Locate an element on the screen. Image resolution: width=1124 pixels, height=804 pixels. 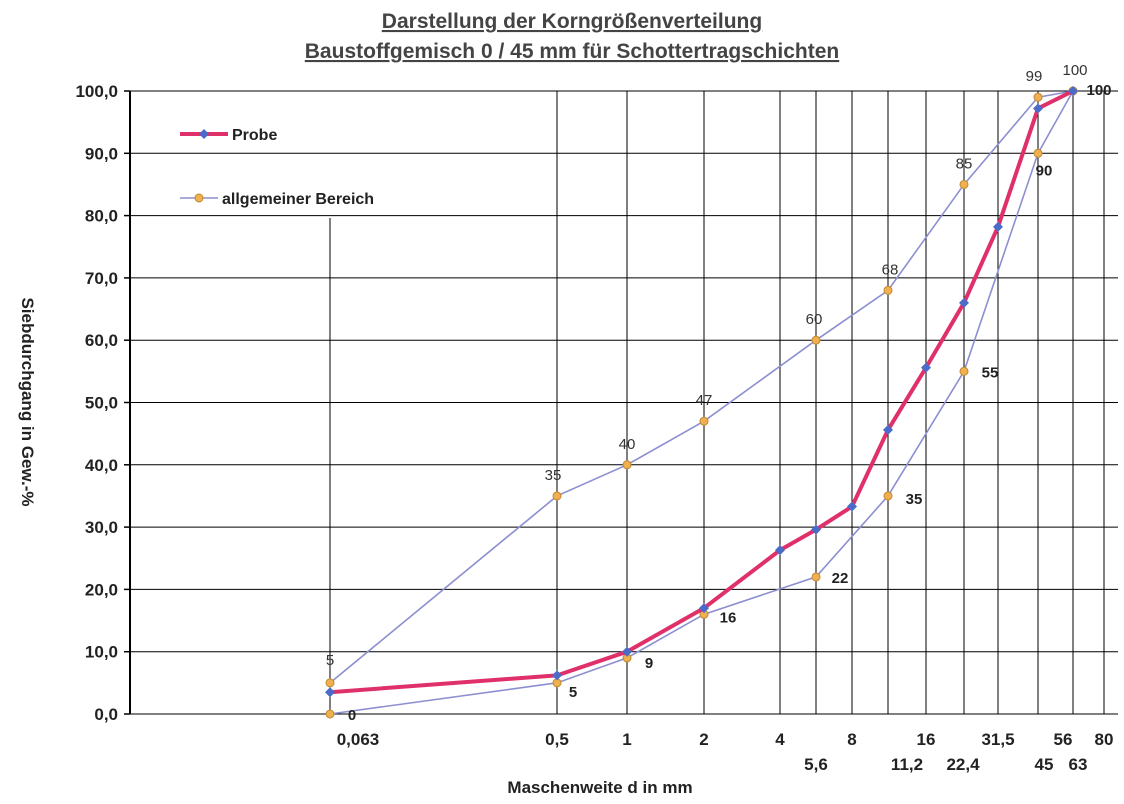
chart-title: Darstellung der Korngrößenverteilung is located at coordinates (572, 21).